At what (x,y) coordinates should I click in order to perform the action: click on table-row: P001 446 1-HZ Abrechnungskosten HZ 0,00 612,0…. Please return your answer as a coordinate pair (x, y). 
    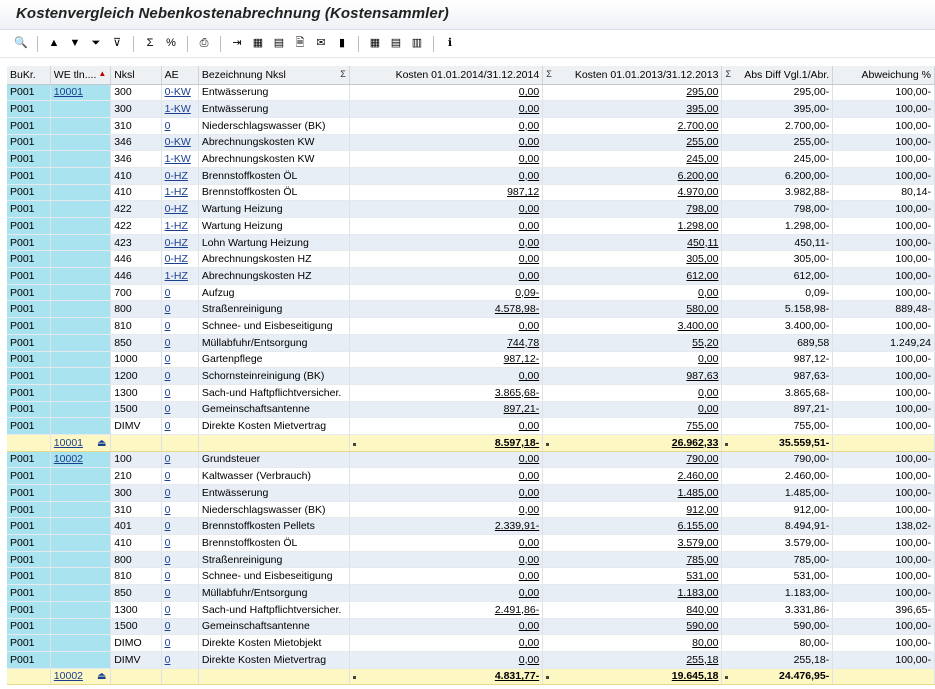
    Looking at the image, I should click on (471, 276).